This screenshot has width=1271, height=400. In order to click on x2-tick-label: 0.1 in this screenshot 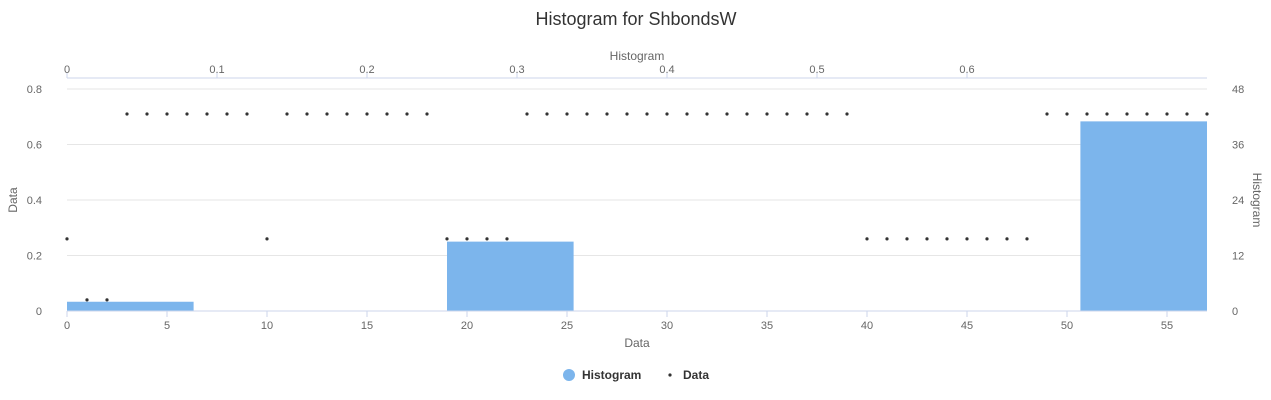, I will do `click(216, 70)`.